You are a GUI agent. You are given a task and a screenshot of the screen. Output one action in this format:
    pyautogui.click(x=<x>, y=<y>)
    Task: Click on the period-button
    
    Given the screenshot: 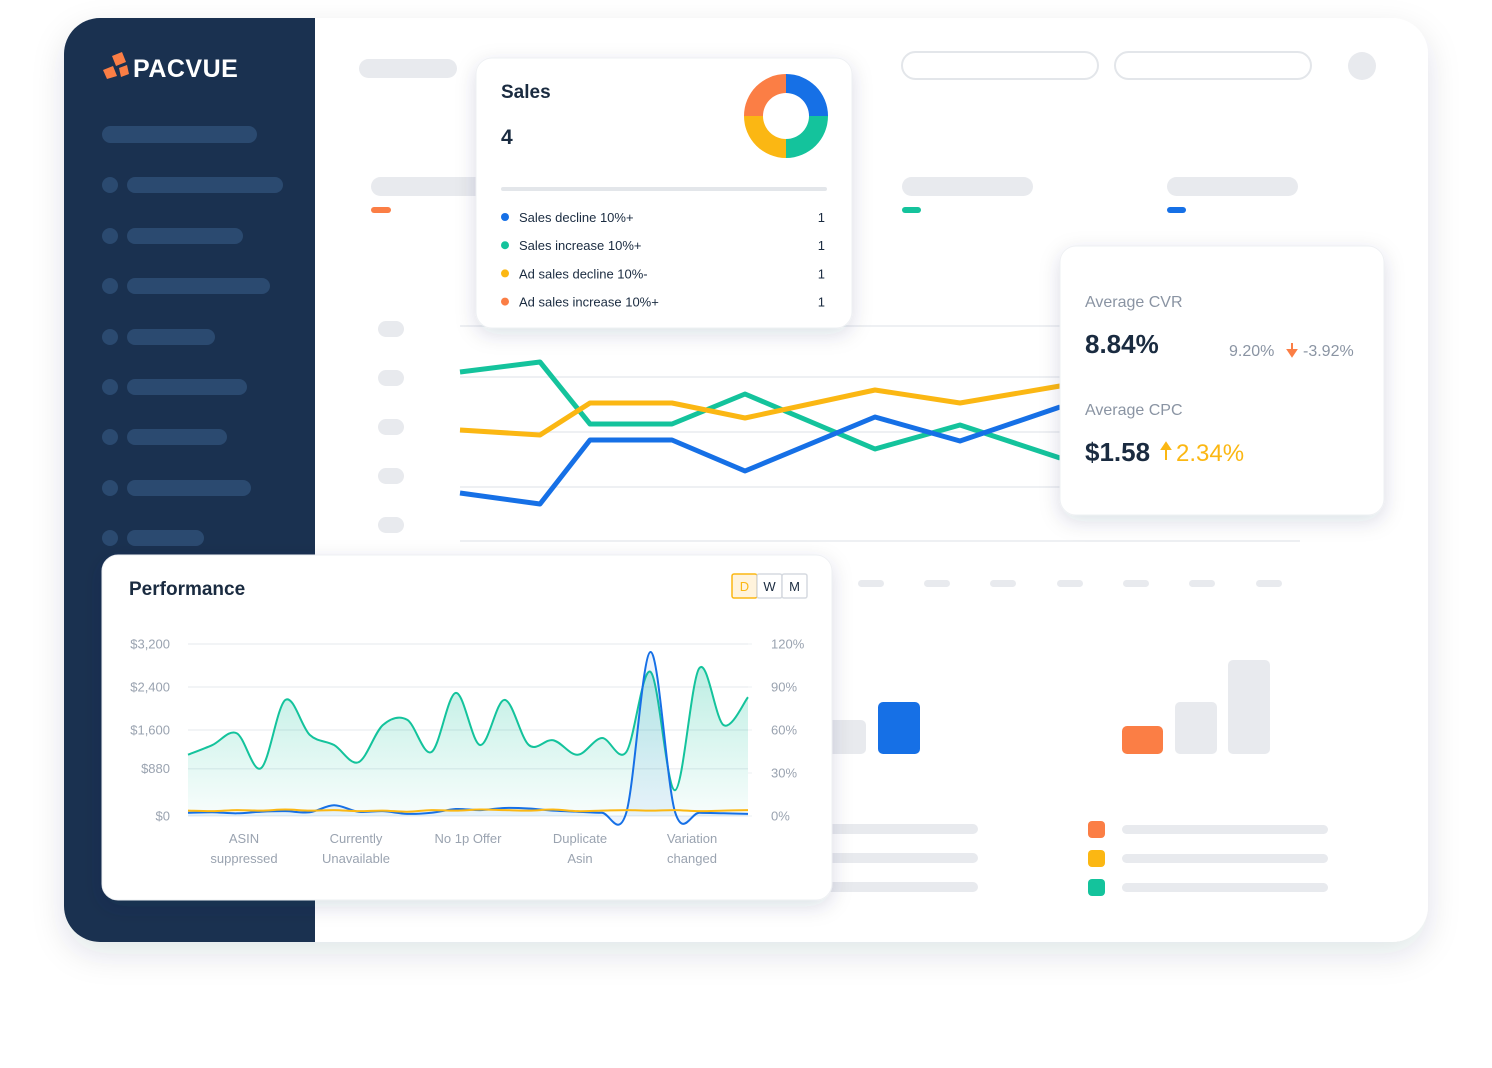 What is the action you would take?
    pyautogui.click(x=794, y=586)
    